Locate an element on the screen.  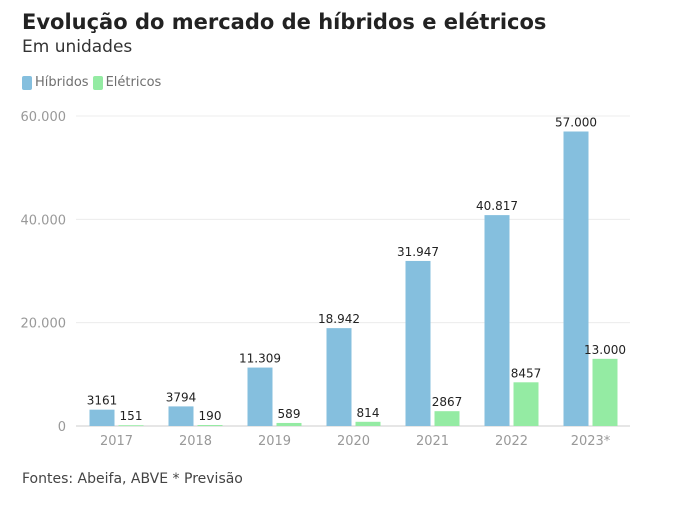
data-label-hibridos: 40.817 is located at coordinates (497, 206).